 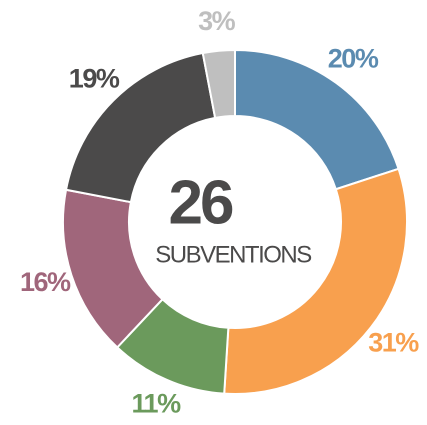 I want to click on data-label: 31%, so click(x=393, y=343).